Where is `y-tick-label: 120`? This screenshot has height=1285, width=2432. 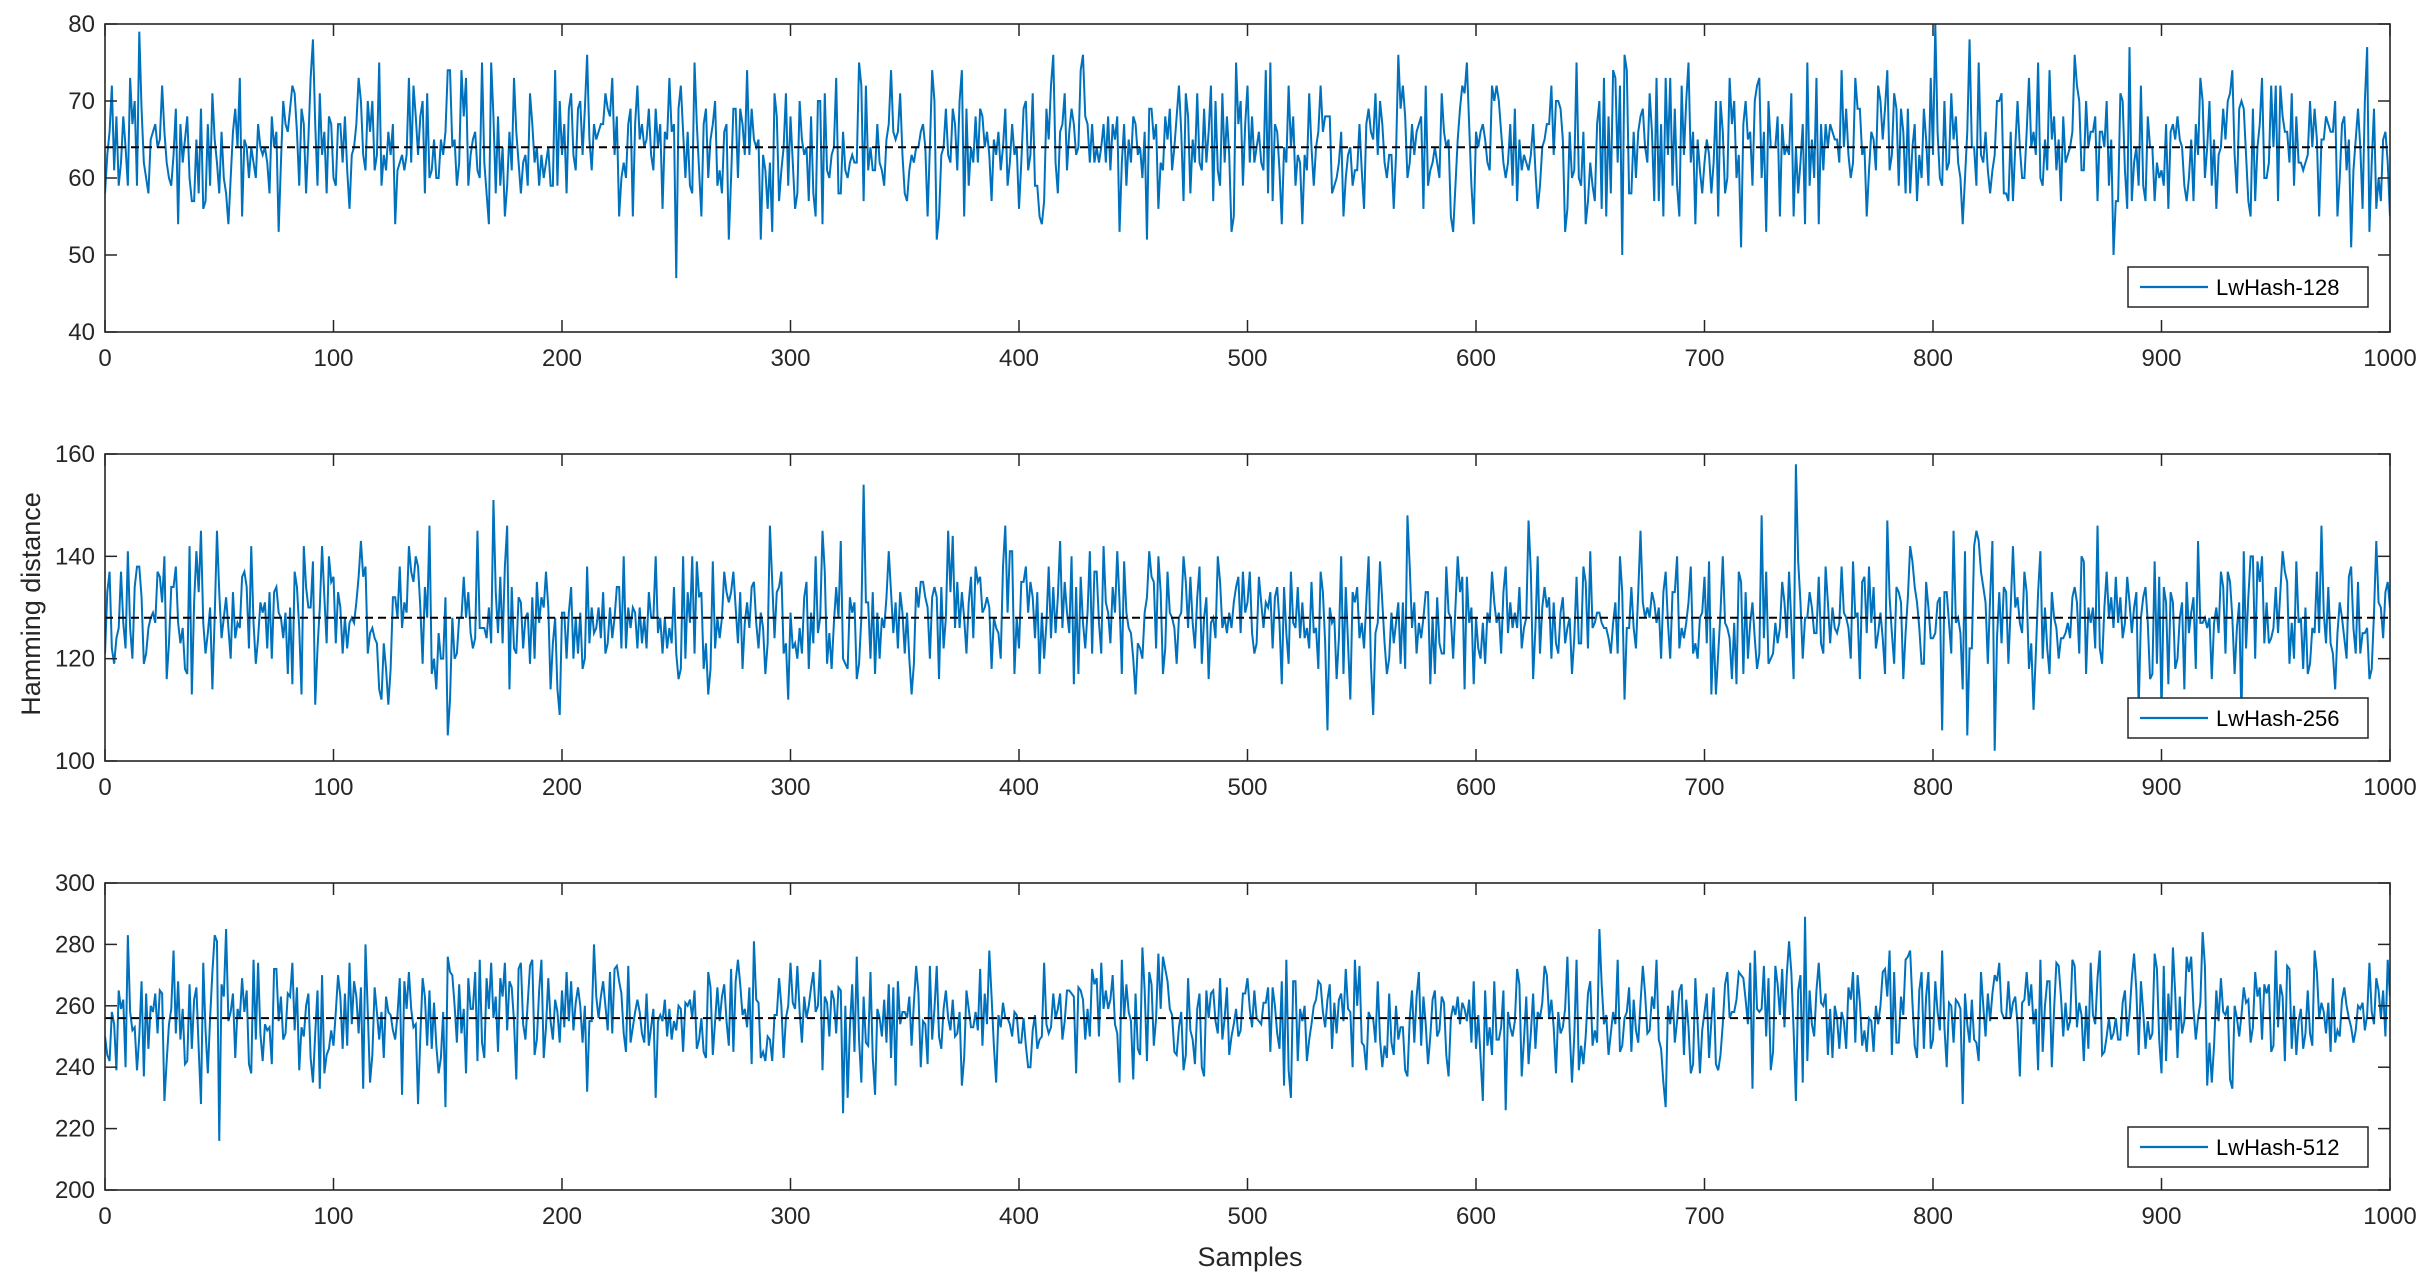 y-tick-label: 120 is located at coordinates (75, 659).